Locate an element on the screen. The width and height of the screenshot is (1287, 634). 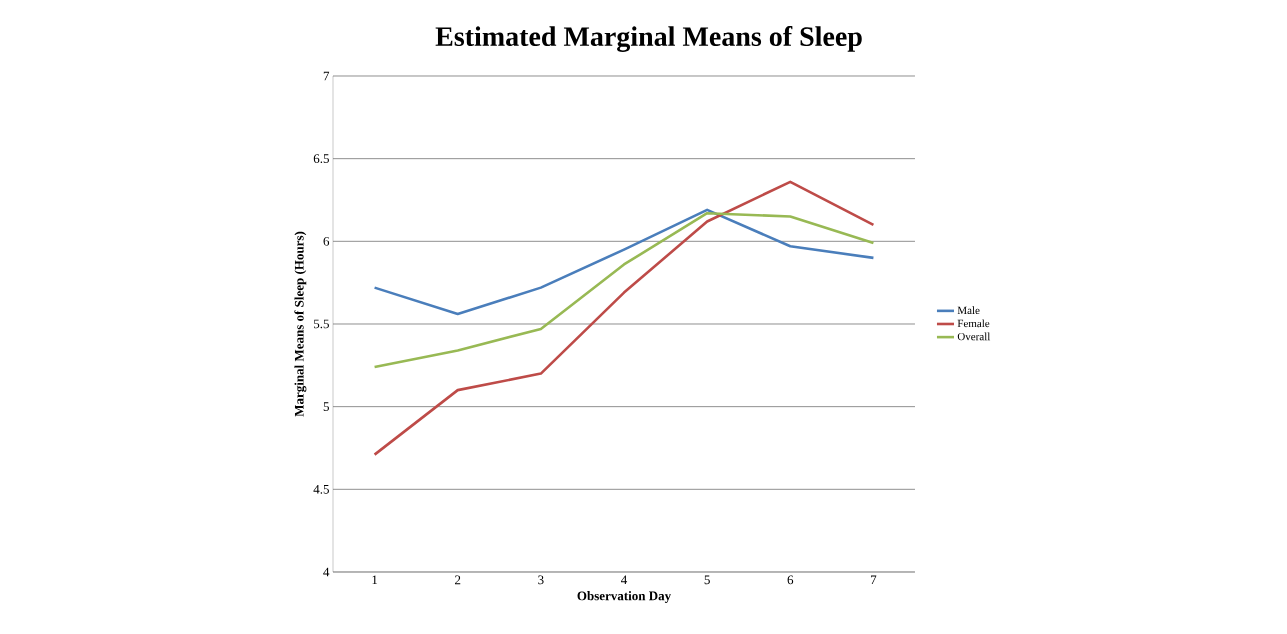
y-tick-label: 6.5 is located at coordinates (321, 159).